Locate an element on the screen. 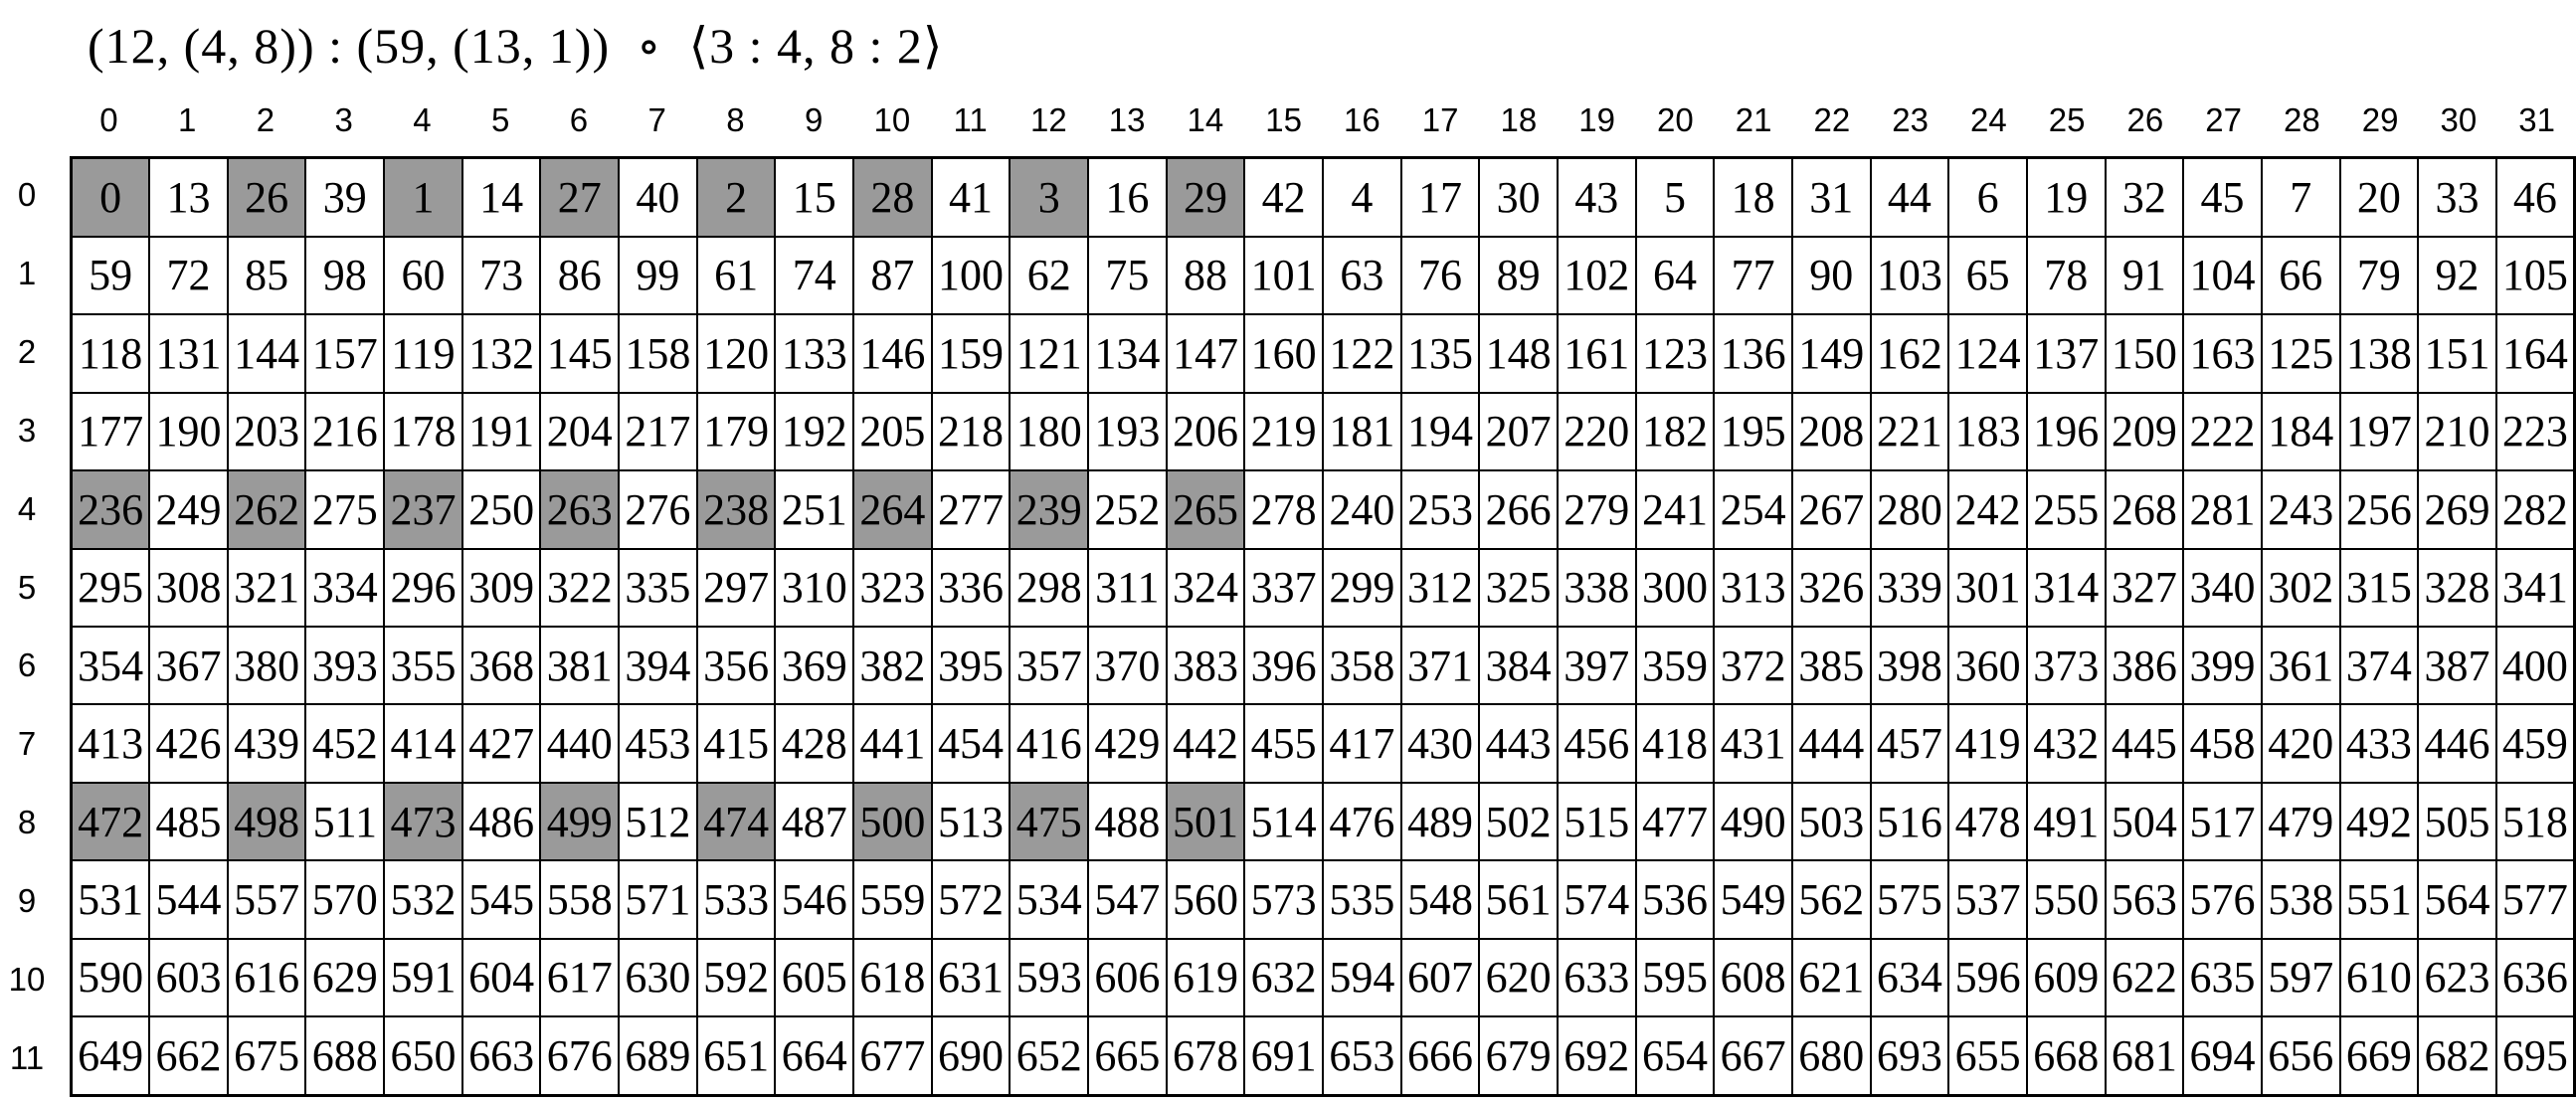 This screenshot has width=2576, height=1102. grid-cell: 178 is located at coordinates (423, 431).